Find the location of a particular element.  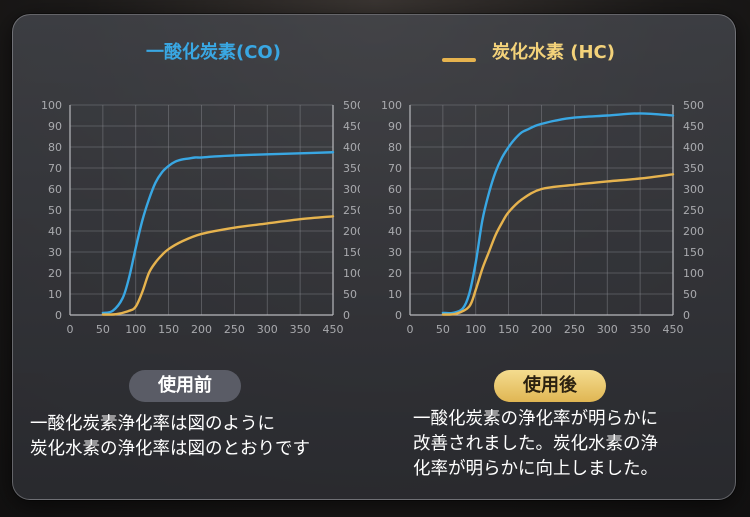

legend-hc-label: 炭化水素 (HC) is located at coordinates (553, 52).